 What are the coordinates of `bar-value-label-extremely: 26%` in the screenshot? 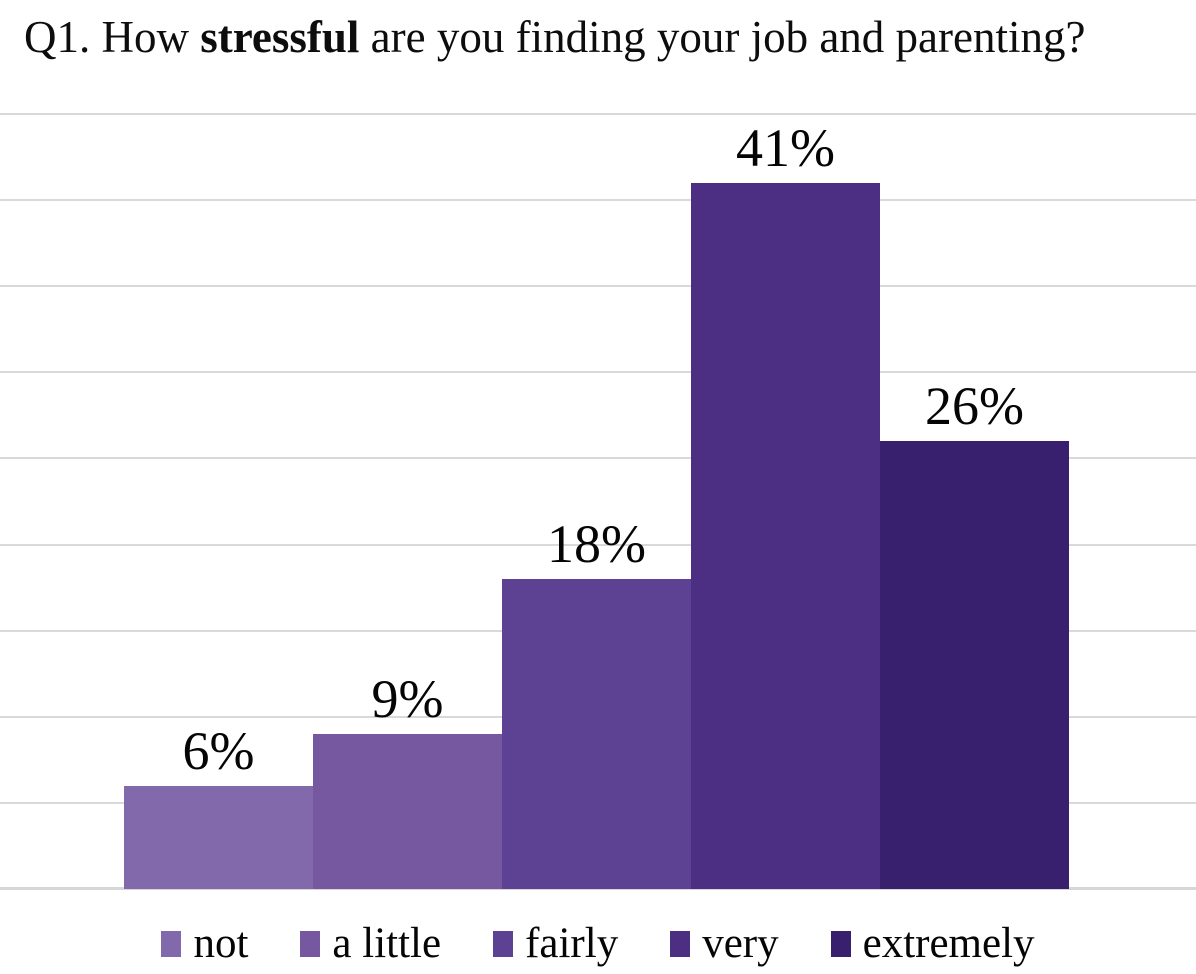 It's located at (974, 406).